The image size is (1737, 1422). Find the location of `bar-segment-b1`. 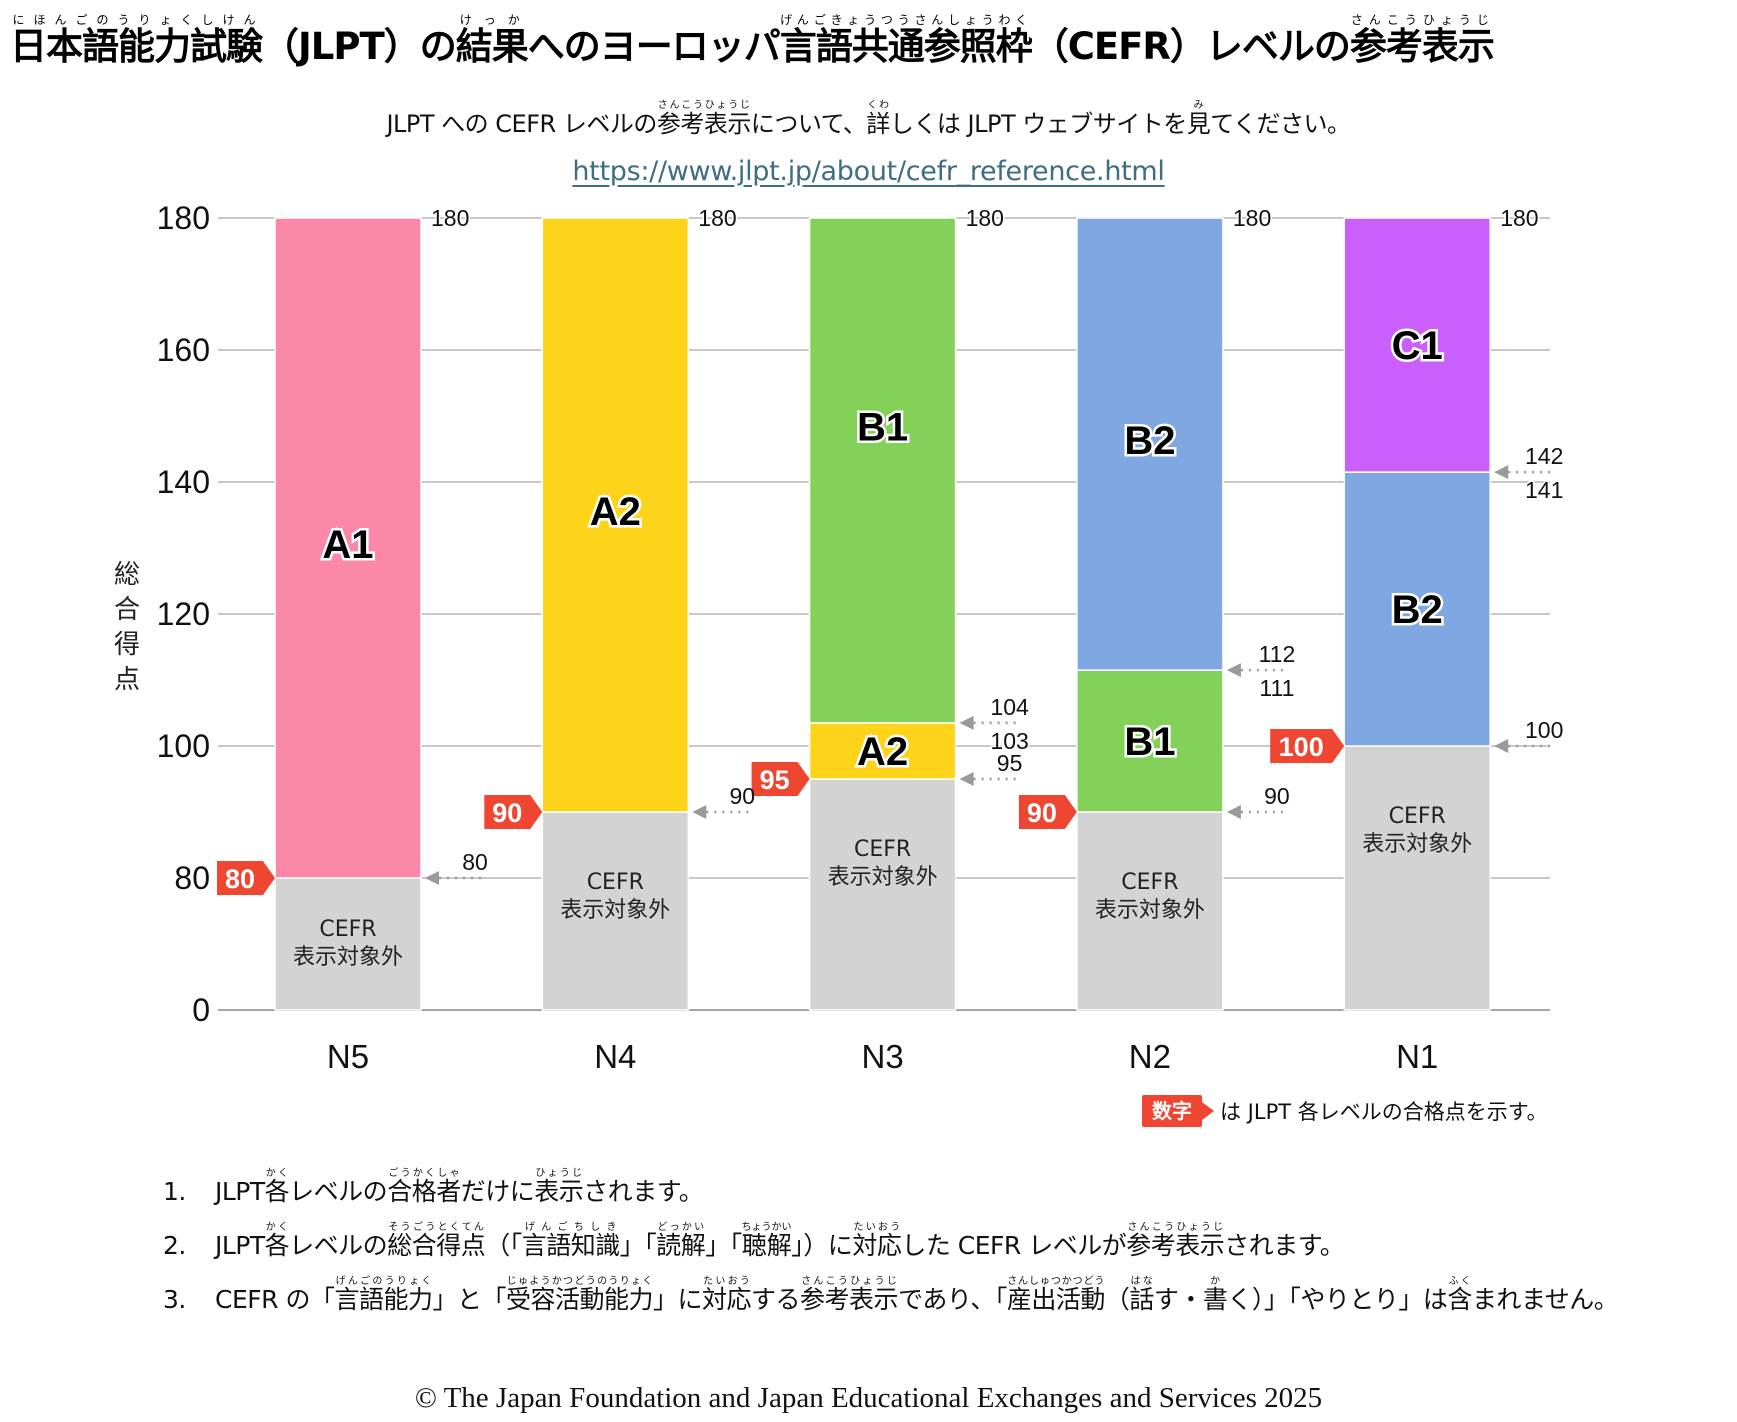

bar-segment-b1 is located at coordinates (882, 470).